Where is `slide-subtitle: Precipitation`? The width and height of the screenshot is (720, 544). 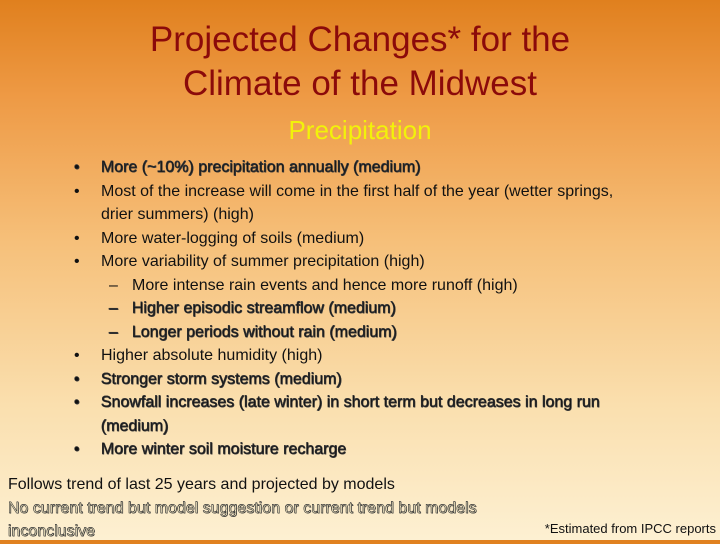 slide-subtitle: Precipitation is located at coordinates (360, 130).